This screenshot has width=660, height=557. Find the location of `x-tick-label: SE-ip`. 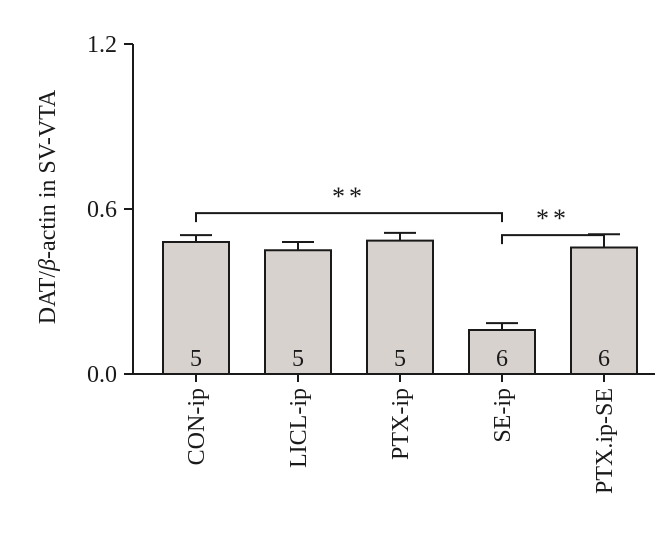

x-tick-label: SE-ip is located at coordinates (503, 415).